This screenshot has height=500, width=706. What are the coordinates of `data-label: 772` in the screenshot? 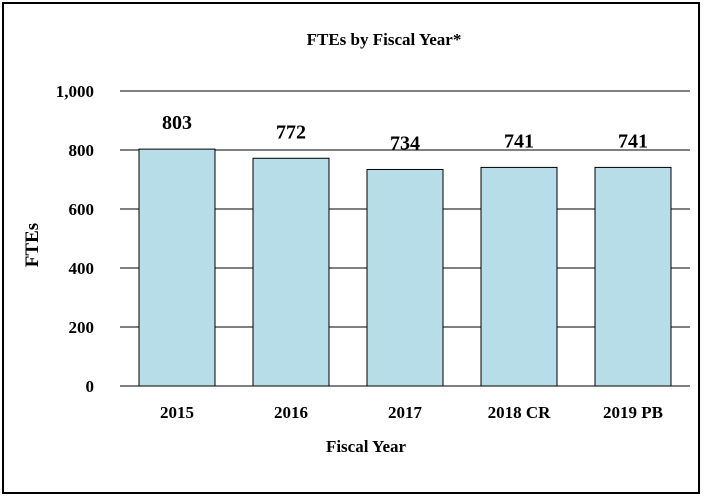 It's located at (291, 132).